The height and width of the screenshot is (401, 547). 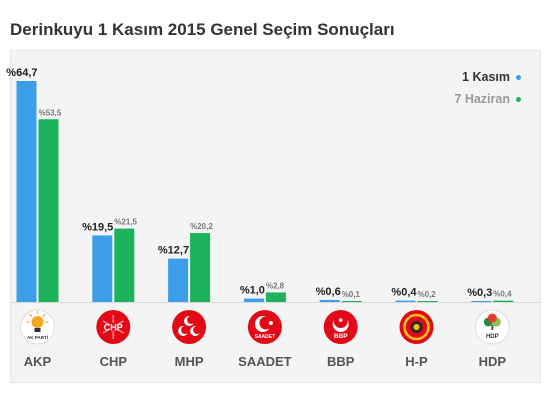 I want to click on legend-dot-blue, so click(x=518, y=78).